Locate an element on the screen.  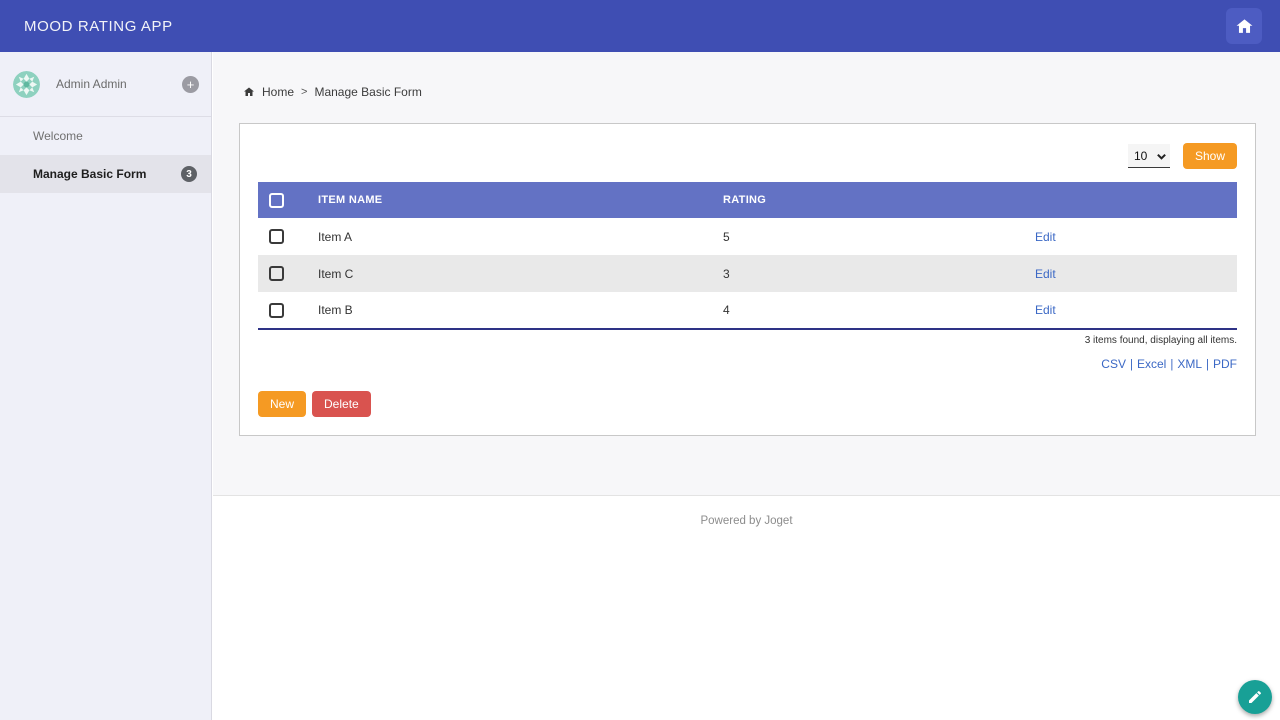
export-csv-link: CSV is located at coordinates (1113, 364).